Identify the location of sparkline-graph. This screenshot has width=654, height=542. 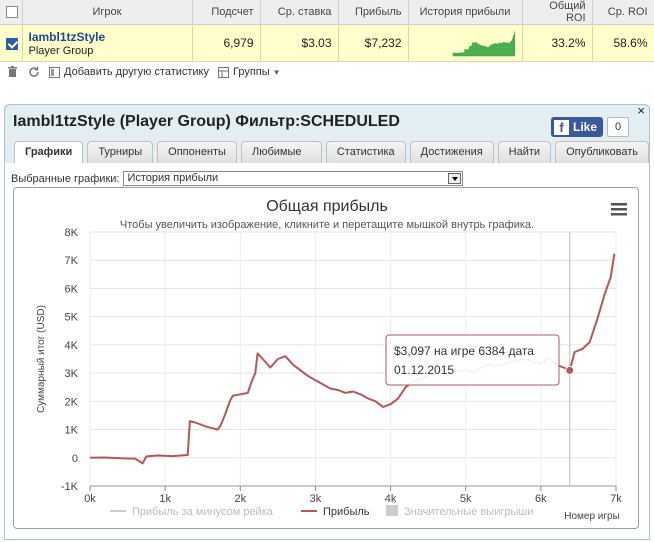
(483, 43).